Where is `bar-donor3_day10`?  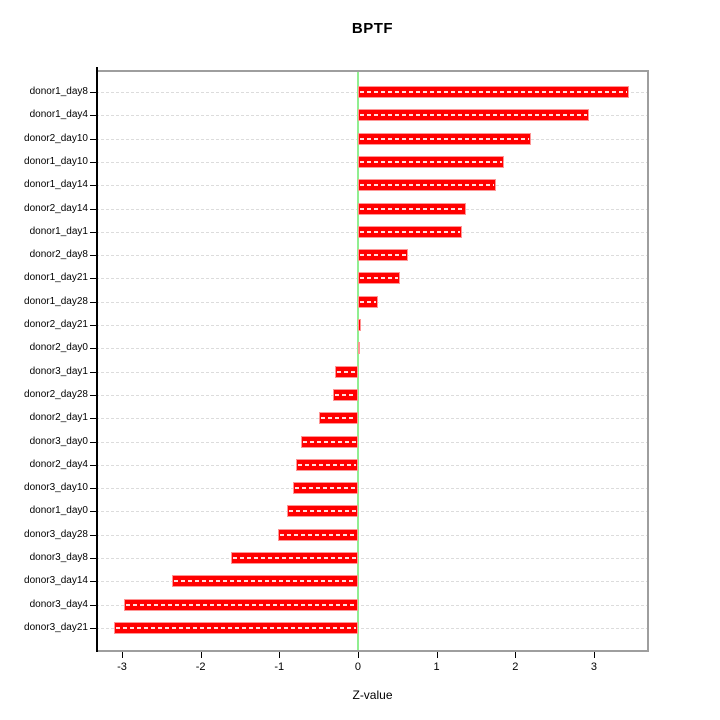
bar-donor3_day10 is located at coordinates (325, 488).